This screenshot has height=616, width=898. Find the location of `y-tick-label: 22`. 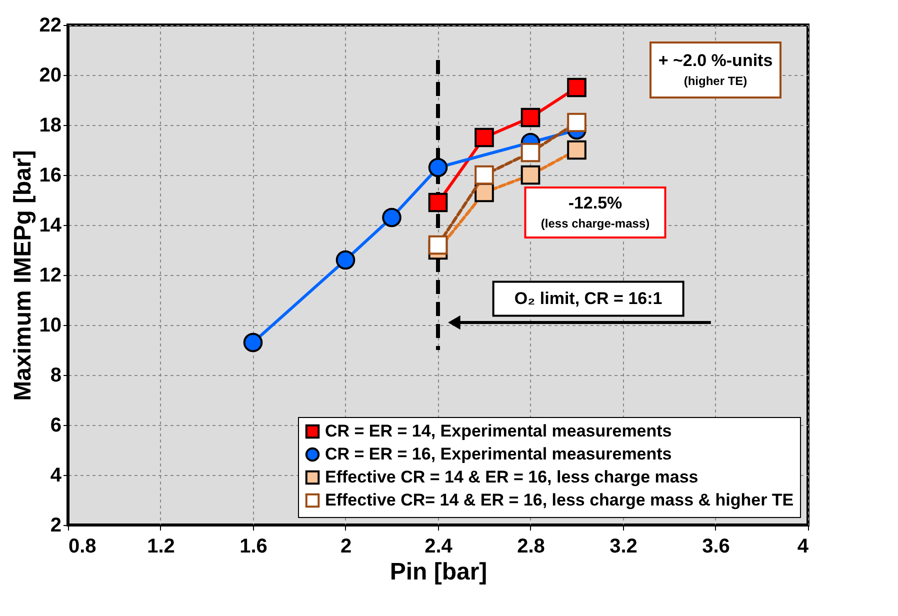

y-tick-label: 22 is located at coordinates (50, 25).